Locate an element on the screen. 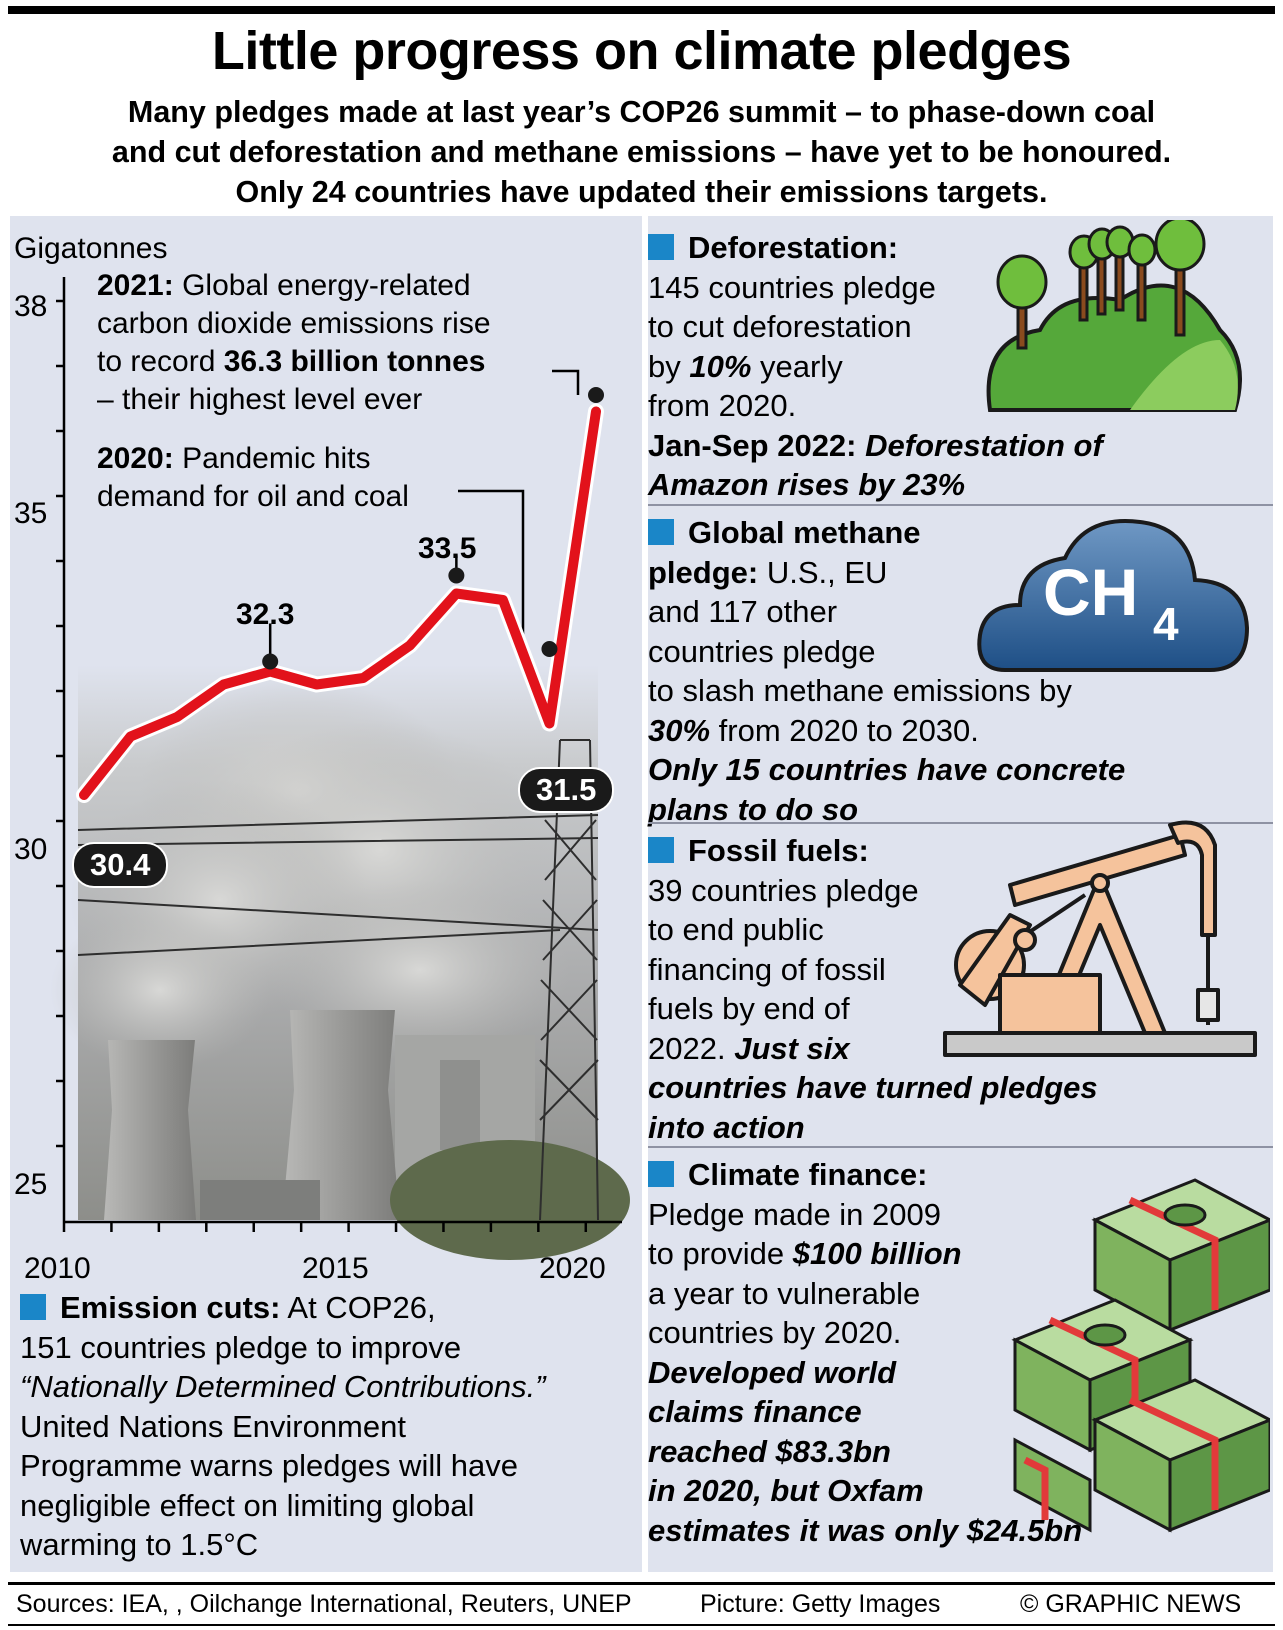 This screenshot has height=1630, width=1283. footer-picture-credit: Picture: Getty Images is located at coordinates (820, 1604).